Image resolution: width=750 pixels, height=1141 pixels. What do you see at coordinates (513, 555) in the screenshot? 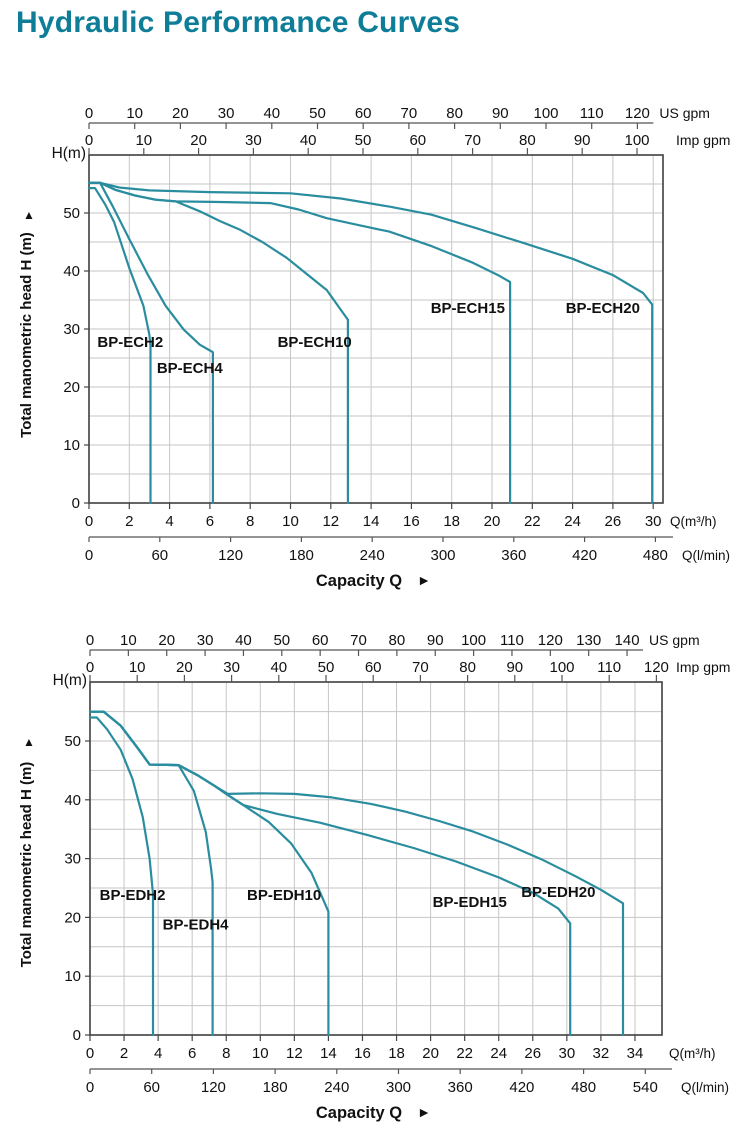
I see `lmin-tick-label: 360` at bounding box center [513, 555].